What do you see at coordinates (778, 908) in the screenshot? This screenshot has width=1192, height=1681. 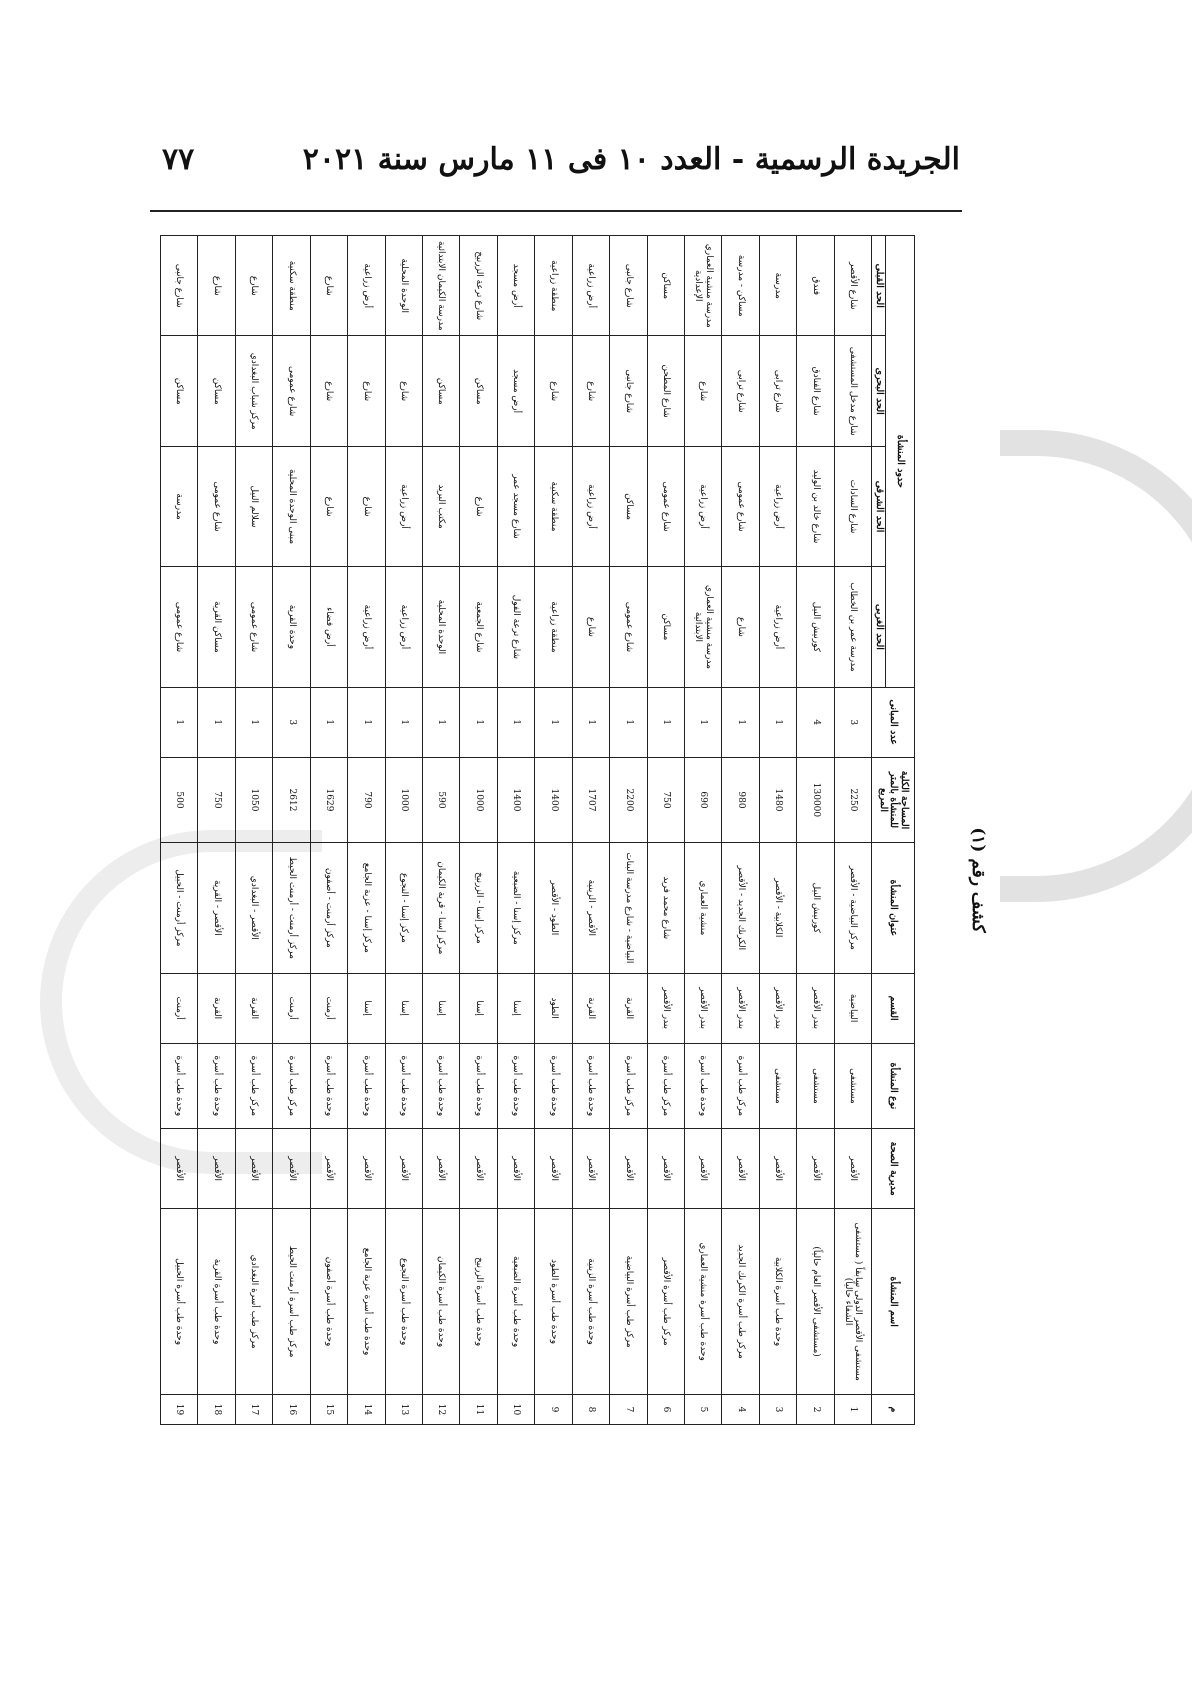 I see `cell-address: الكلابية - الأقصر` at bounding box center [778, 908].